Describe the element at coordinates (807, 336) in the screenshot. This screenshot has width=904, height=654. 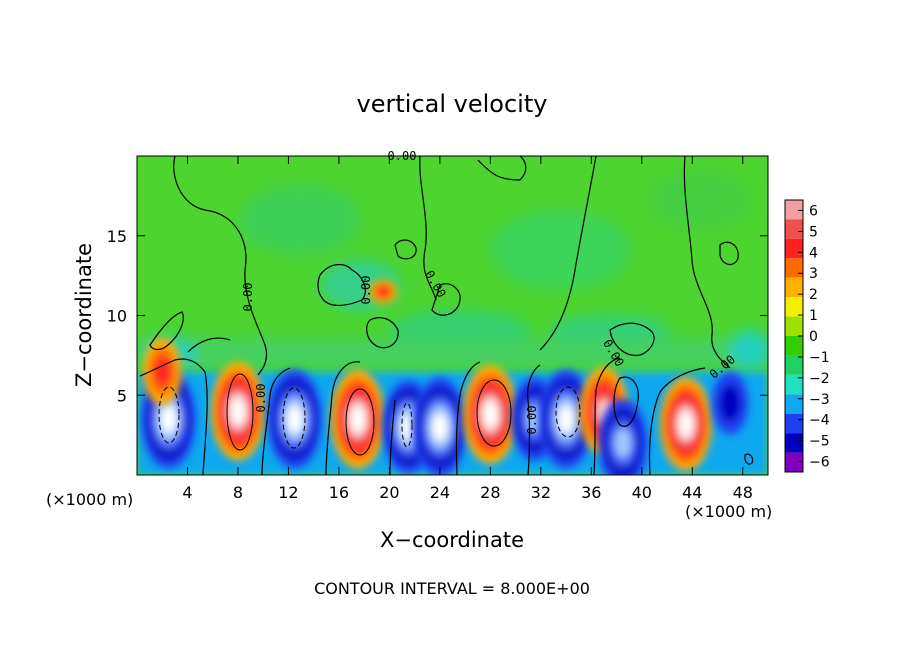
I see `colorbar: 6 5 4 3 2 1 0 −1 −2 −3 −4 −5 −6` at that location.